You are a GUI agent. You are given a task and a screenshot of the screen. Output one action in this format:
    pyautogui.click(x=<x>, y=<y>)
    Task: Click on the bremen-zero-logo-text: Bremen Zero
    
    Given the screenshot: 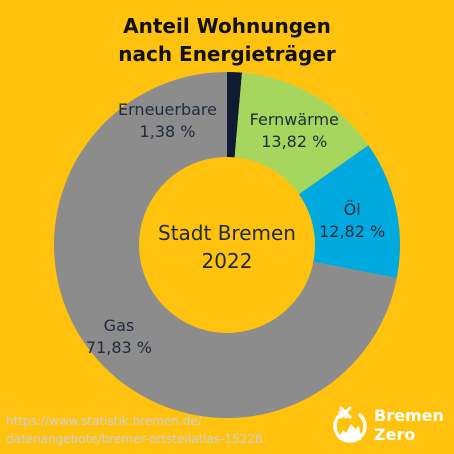 What is the action you would take?
    pyautogui.click(x=409, y=425)
    